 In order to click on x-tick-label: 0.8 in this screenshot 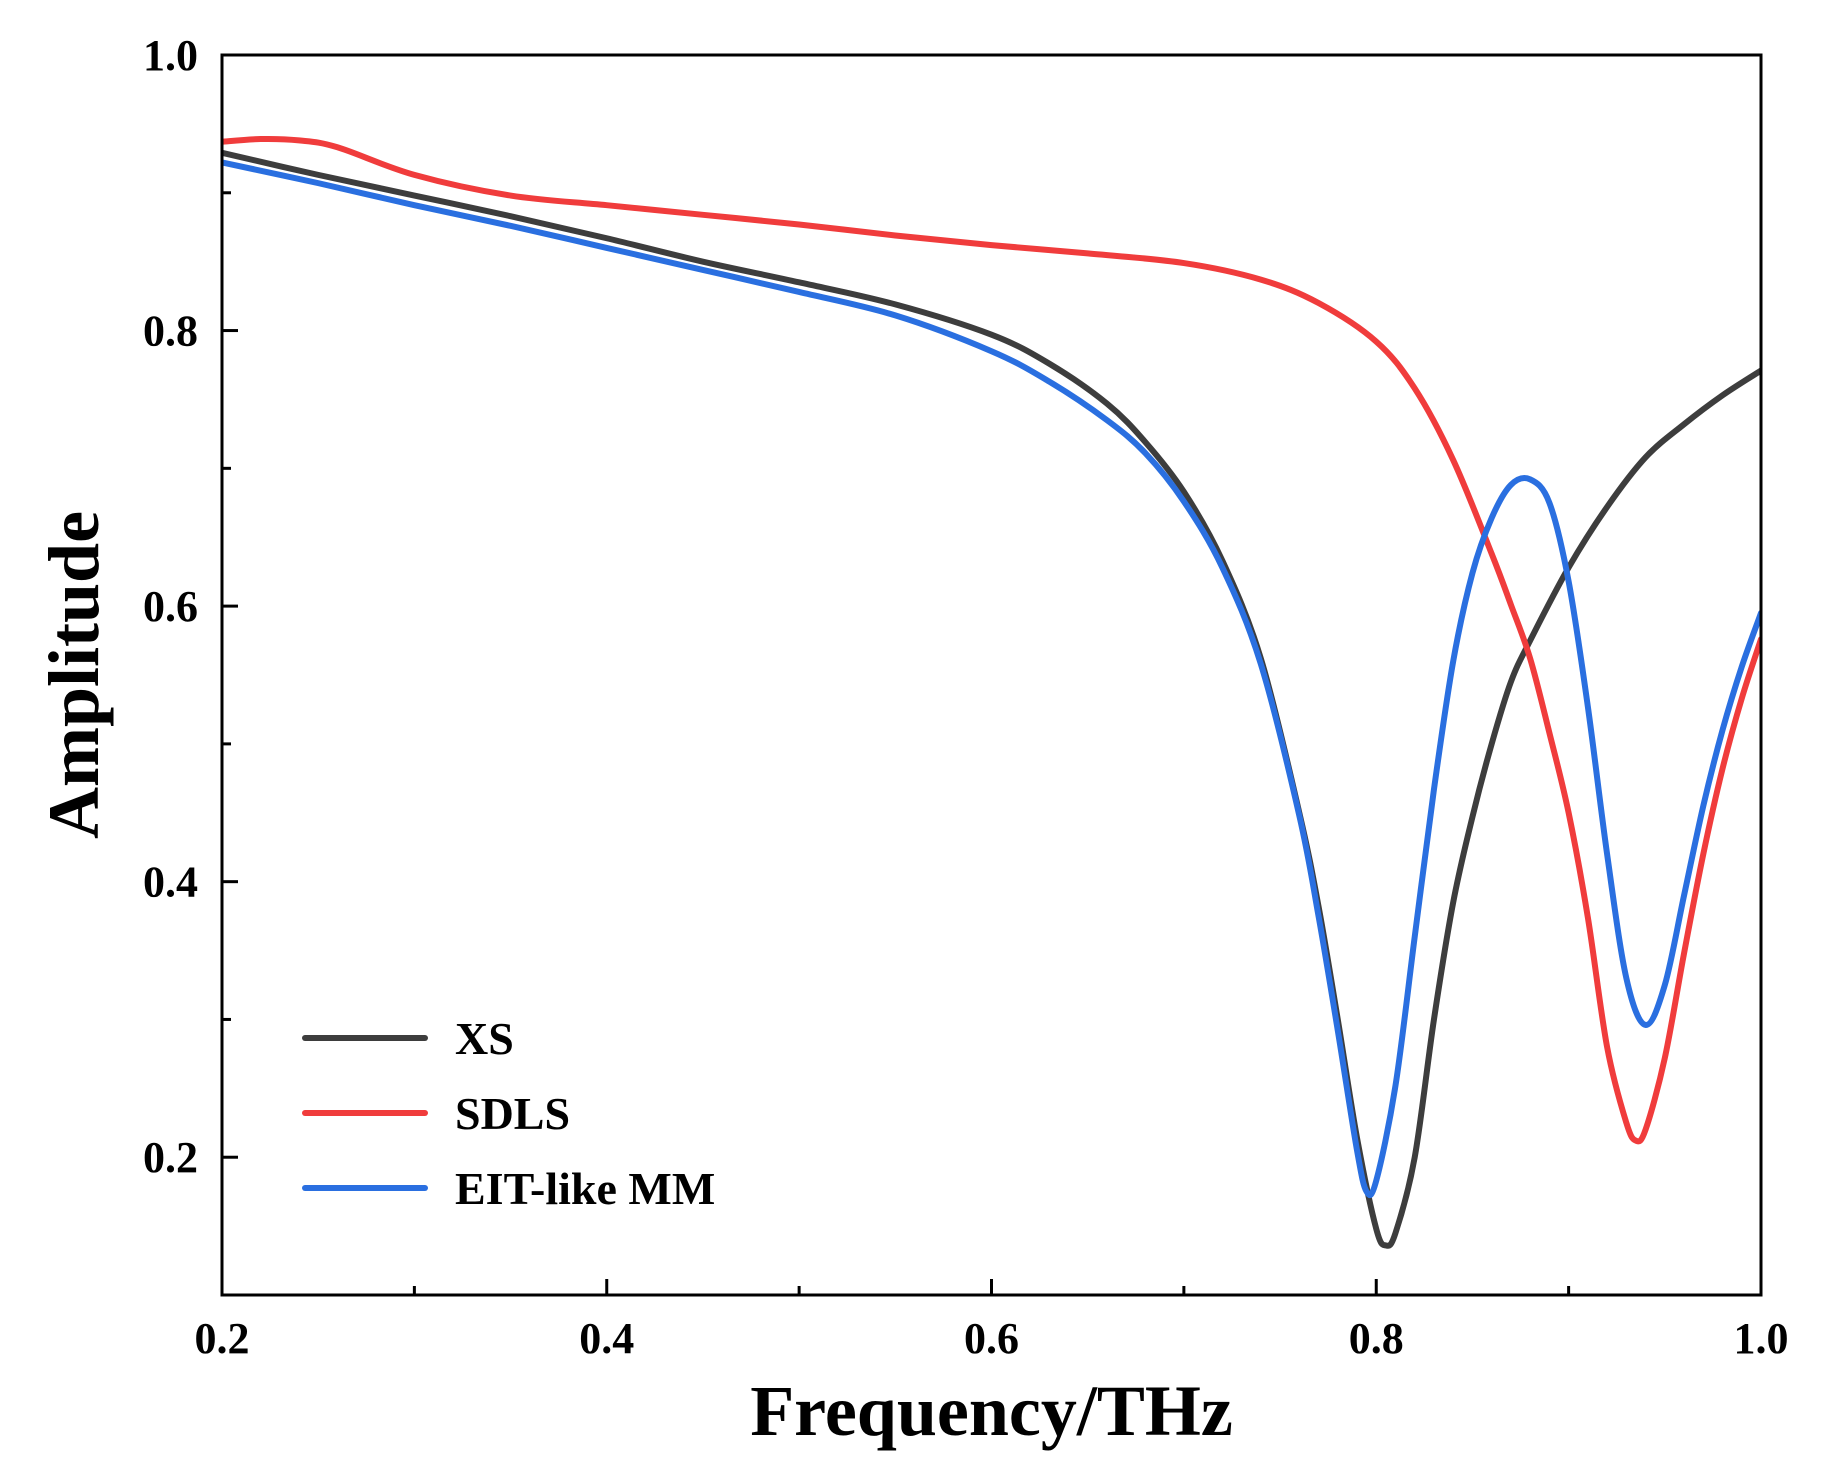, I will do `click(1376, 1338)`.